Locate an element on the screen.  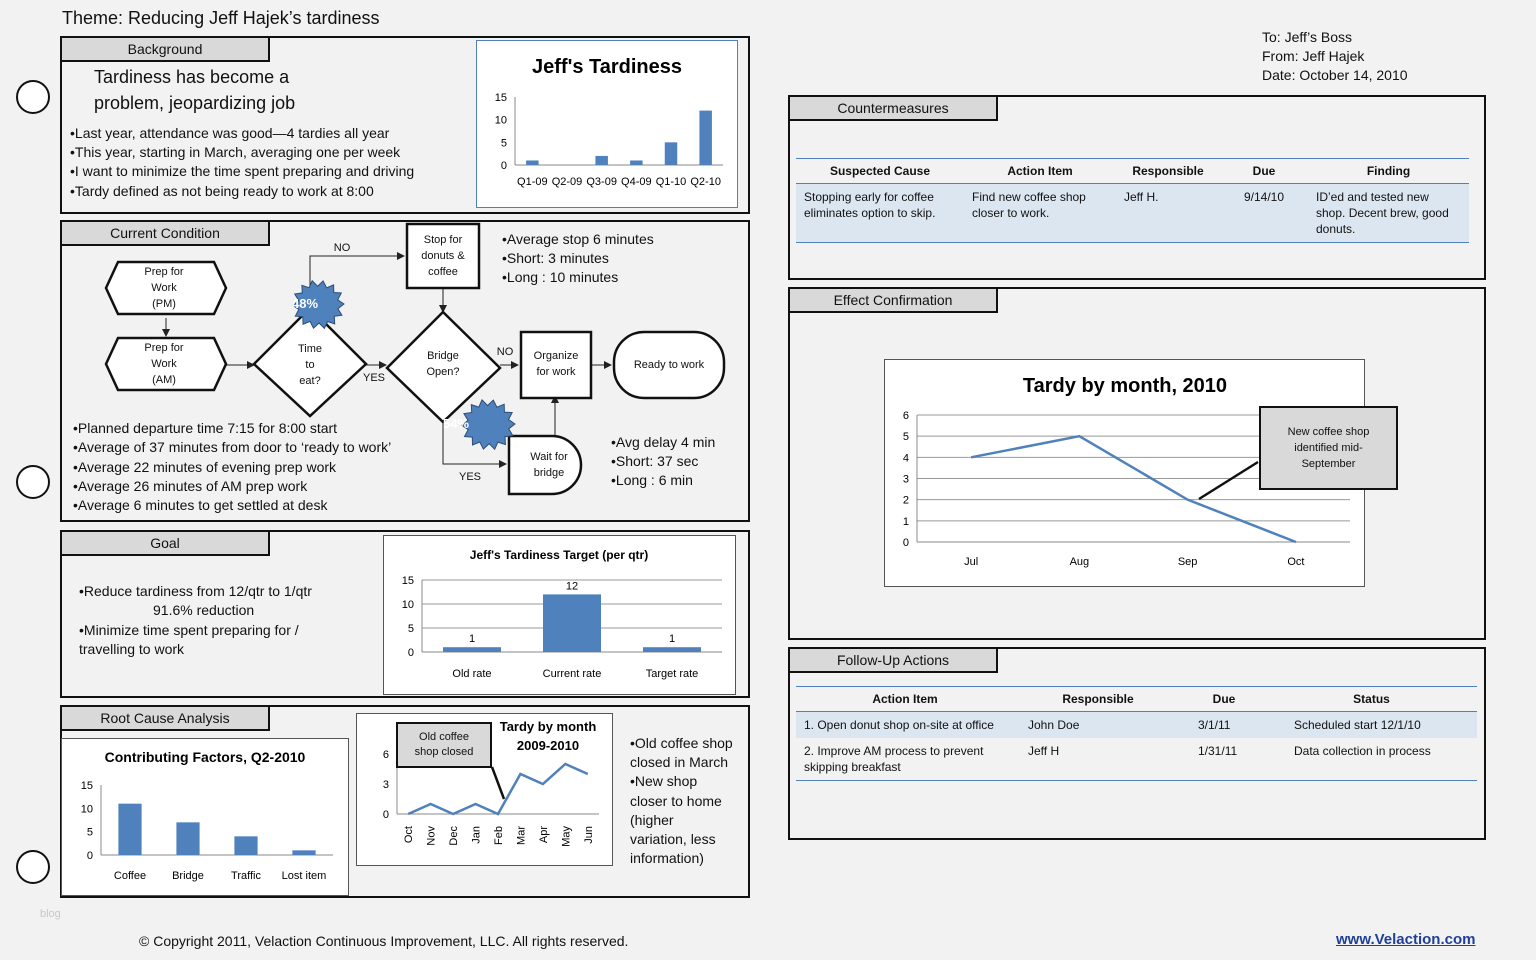
stop-label: Stop for is located at coordinates (443, 240).